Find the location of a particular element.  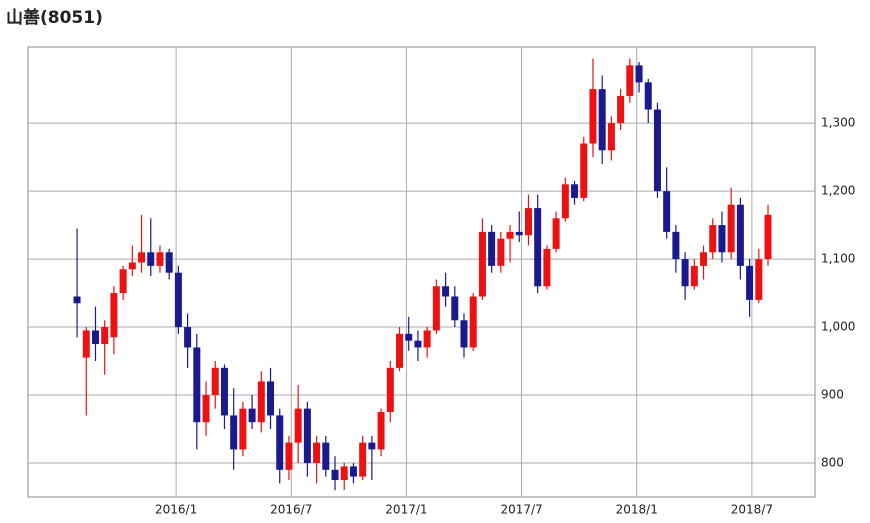

x-tick-label: 2018/7 is located at coordinates (752, 510).